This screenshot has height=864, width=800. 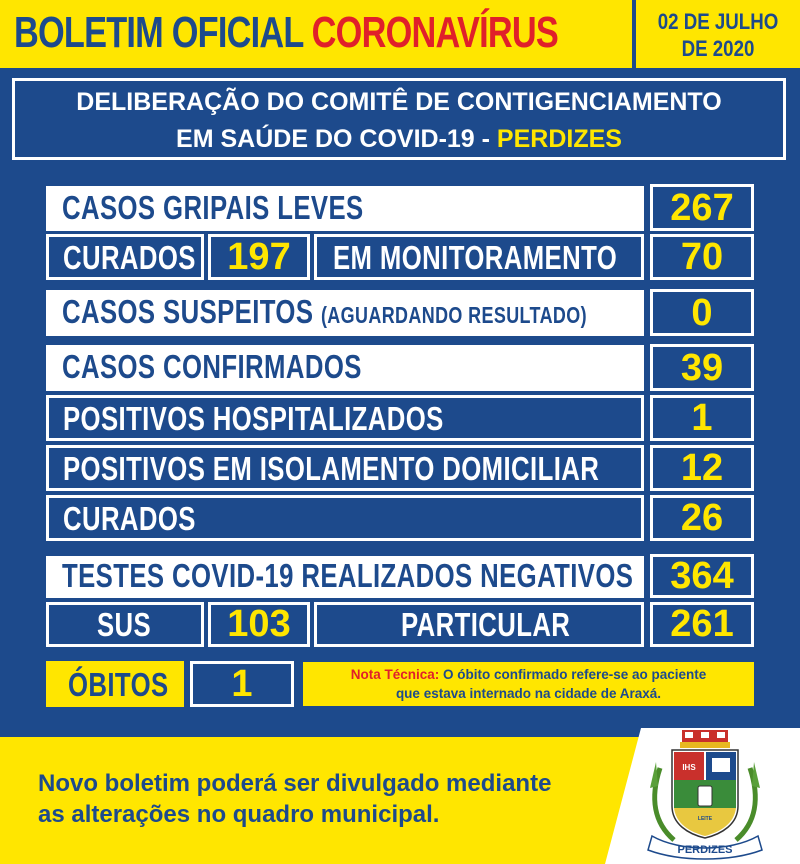 I want to click on suspeitos-label-wrap: CASOS SUSPEITOS (AGUARDANDO RESULTADO), so click(x=324, y=312).